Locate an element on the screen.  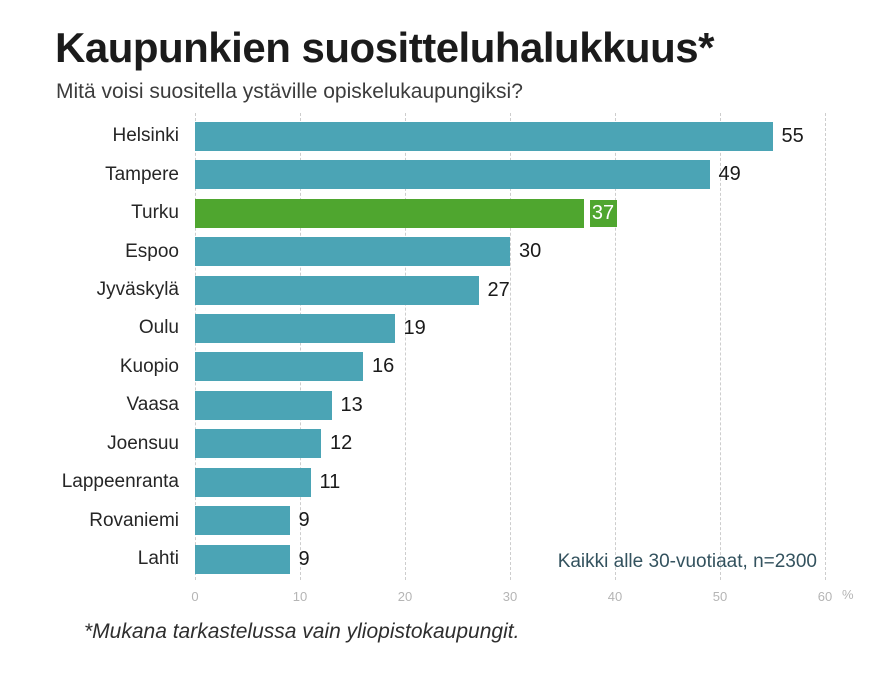
value-label: 37 is located at coordinates (603, 213).